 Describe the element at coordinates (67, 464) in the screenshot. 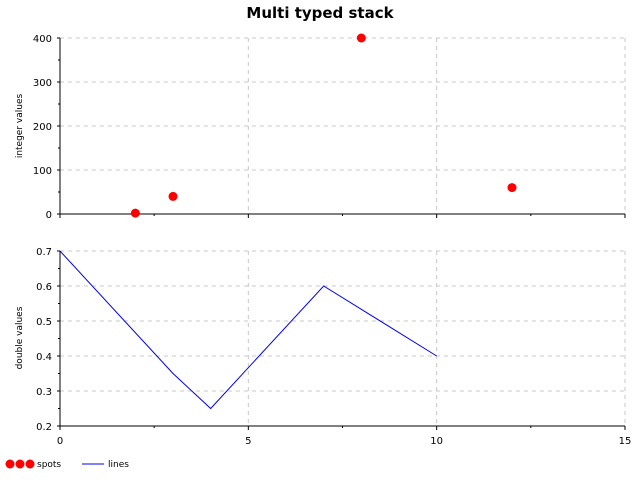

I see `legend: spots lines` at that location.